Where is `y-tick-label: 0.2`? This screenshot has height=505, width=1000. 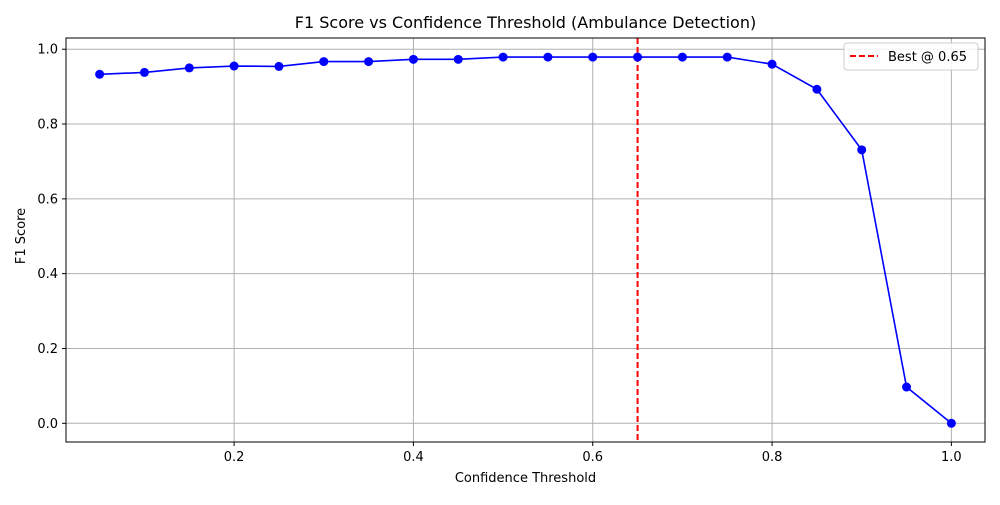
y-tick-label: 0.2 is located at coordinates (47, 349).